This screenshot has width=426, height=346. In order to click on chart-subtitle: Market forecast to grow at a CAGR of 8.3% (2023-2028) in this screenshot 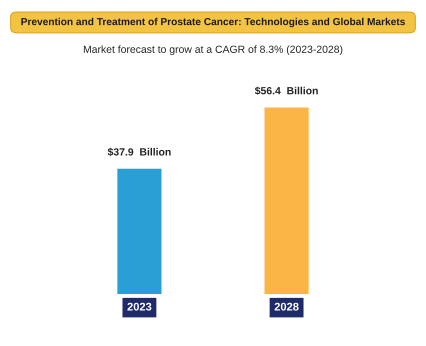, I will do `click(213, 50)`.